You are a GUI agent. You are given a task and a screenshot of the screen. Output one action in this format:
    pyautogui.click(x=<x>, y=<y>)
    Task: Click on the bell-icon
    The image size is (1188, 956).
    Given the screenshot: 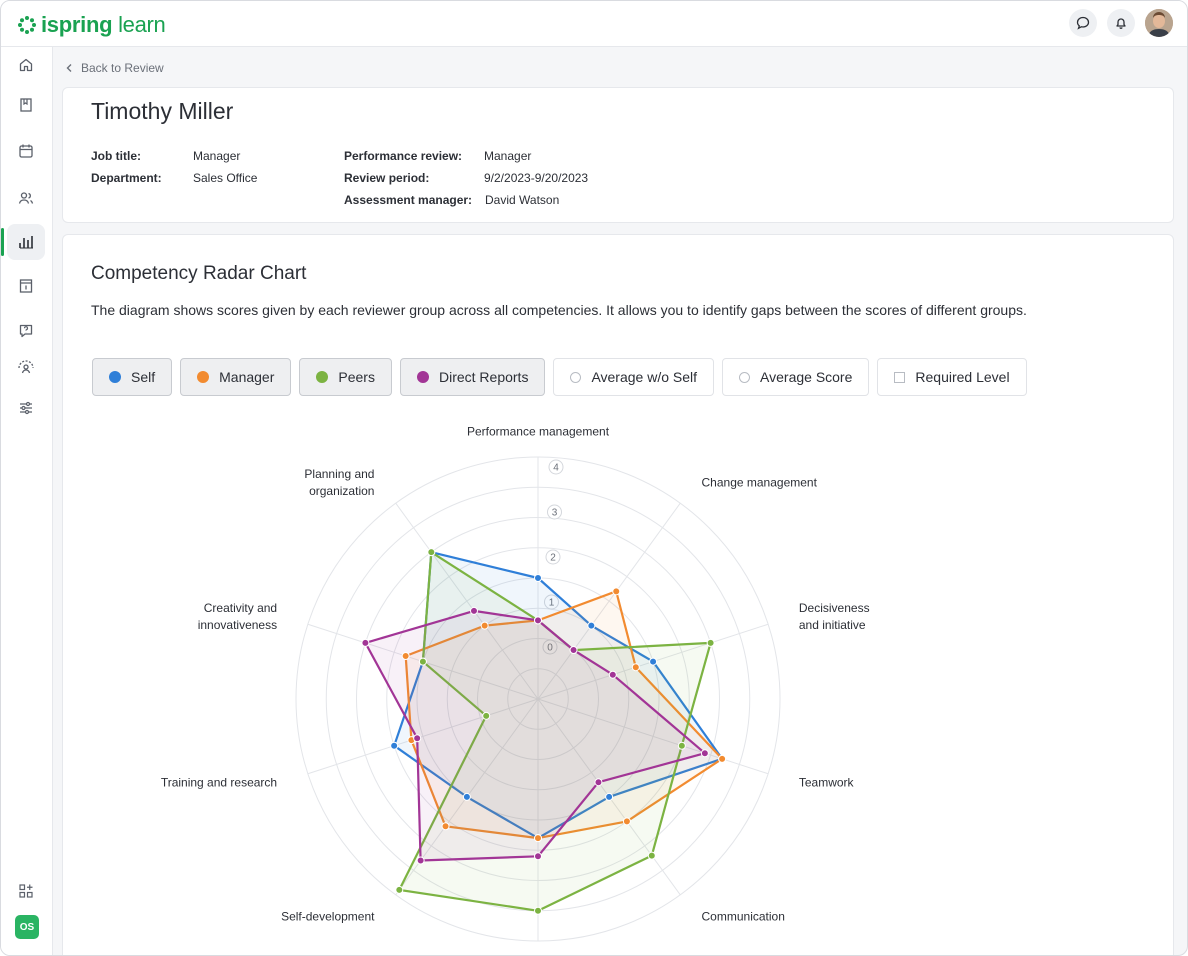 What is the action you would take?
    pyautogui.click(x=1121, y=23)
    